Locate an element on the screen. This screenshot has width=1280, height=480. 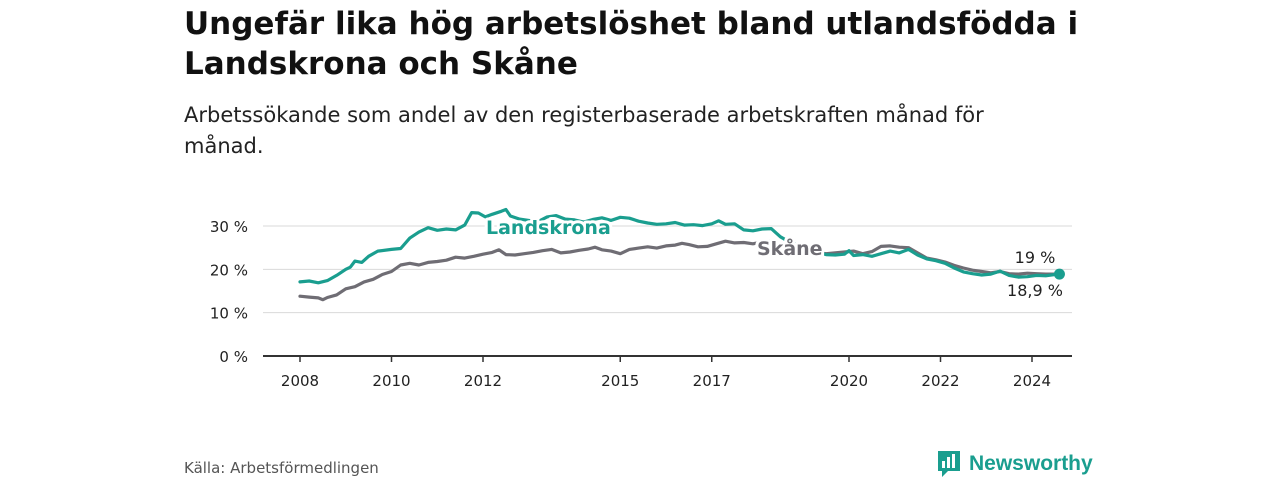
series-lines is located at coordinates (681, 254).